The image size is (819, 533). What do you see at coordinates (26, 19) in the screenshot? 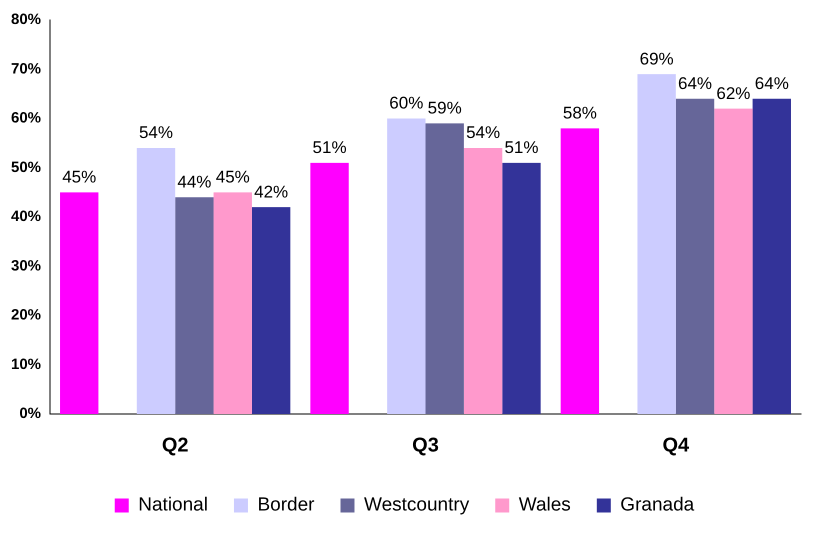
I see `y-tick-label: 80%` at bounding box center [26, 19].